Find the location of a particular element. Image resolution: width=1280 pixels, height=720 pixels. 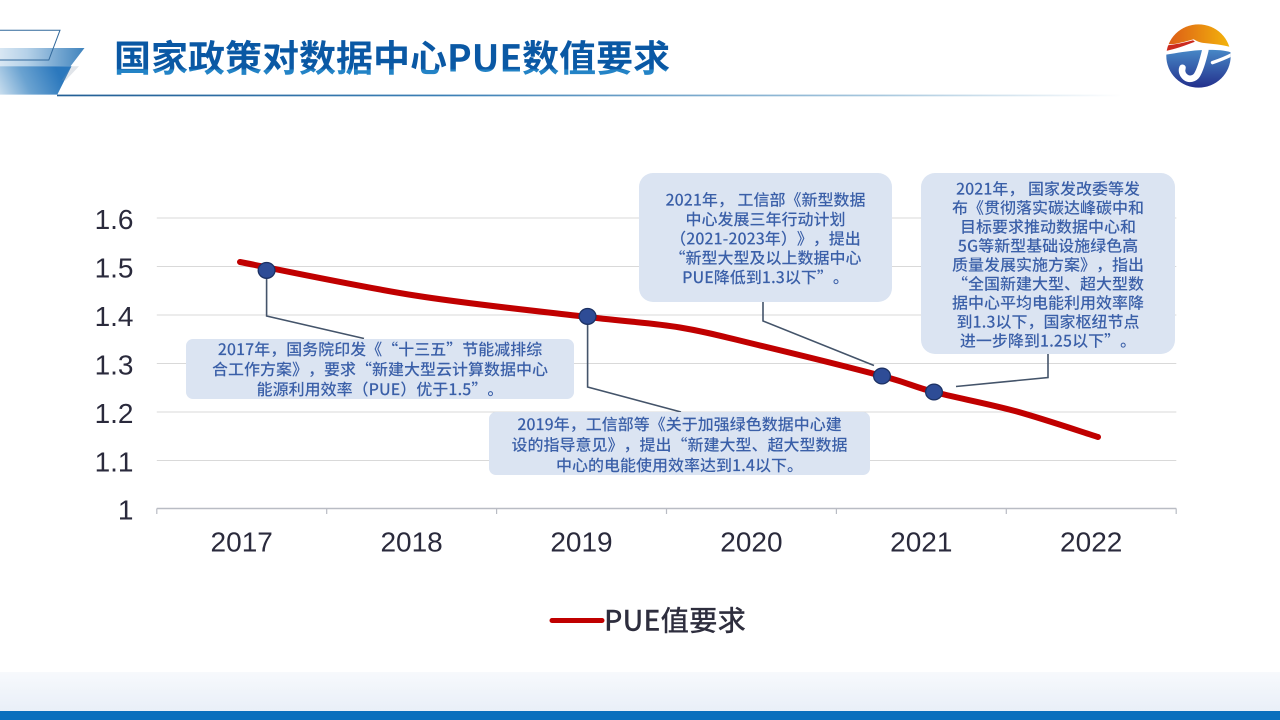

svg-text: 2022 is located at coordinates (1091, 542).